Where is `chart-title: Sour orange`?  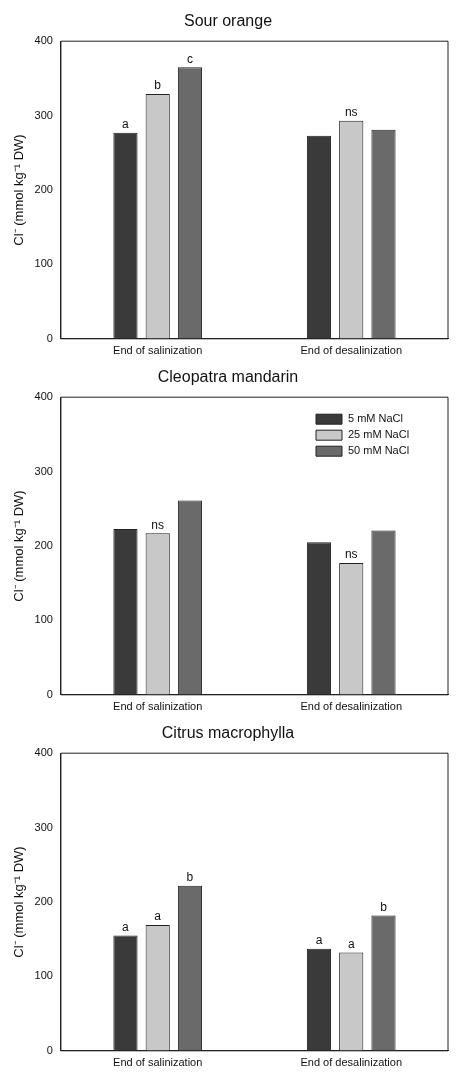 chart-title: Sour orange is located at coordinates (228, 21).